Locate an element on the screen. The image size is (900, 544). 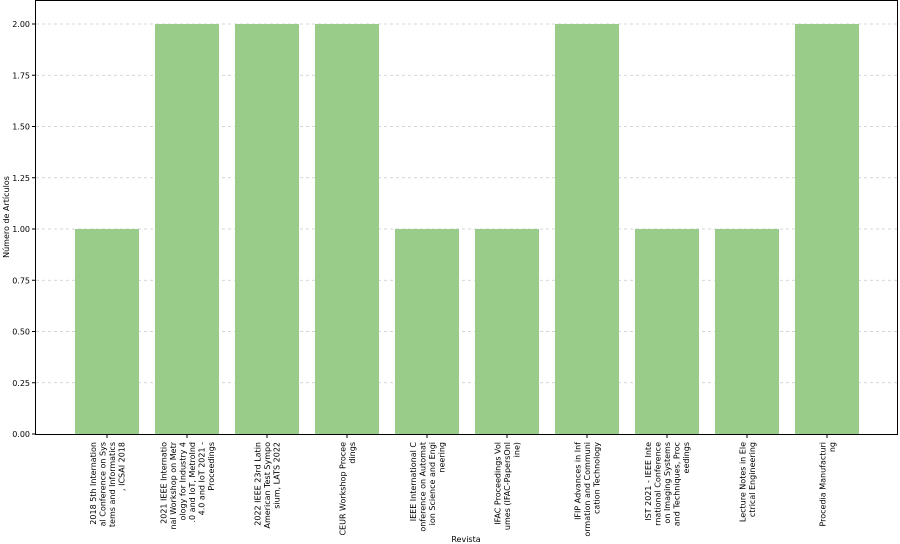
y-tick-label: 1.25 is located at coordinates (21, 178).